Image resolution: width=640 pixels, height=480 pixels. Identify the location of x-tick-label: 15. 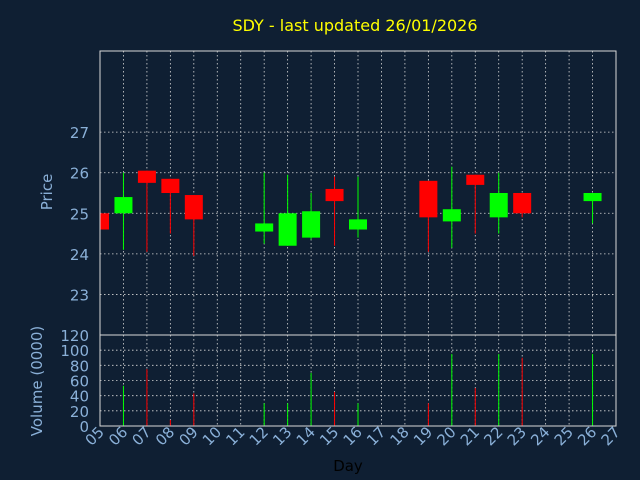
(329, 436).